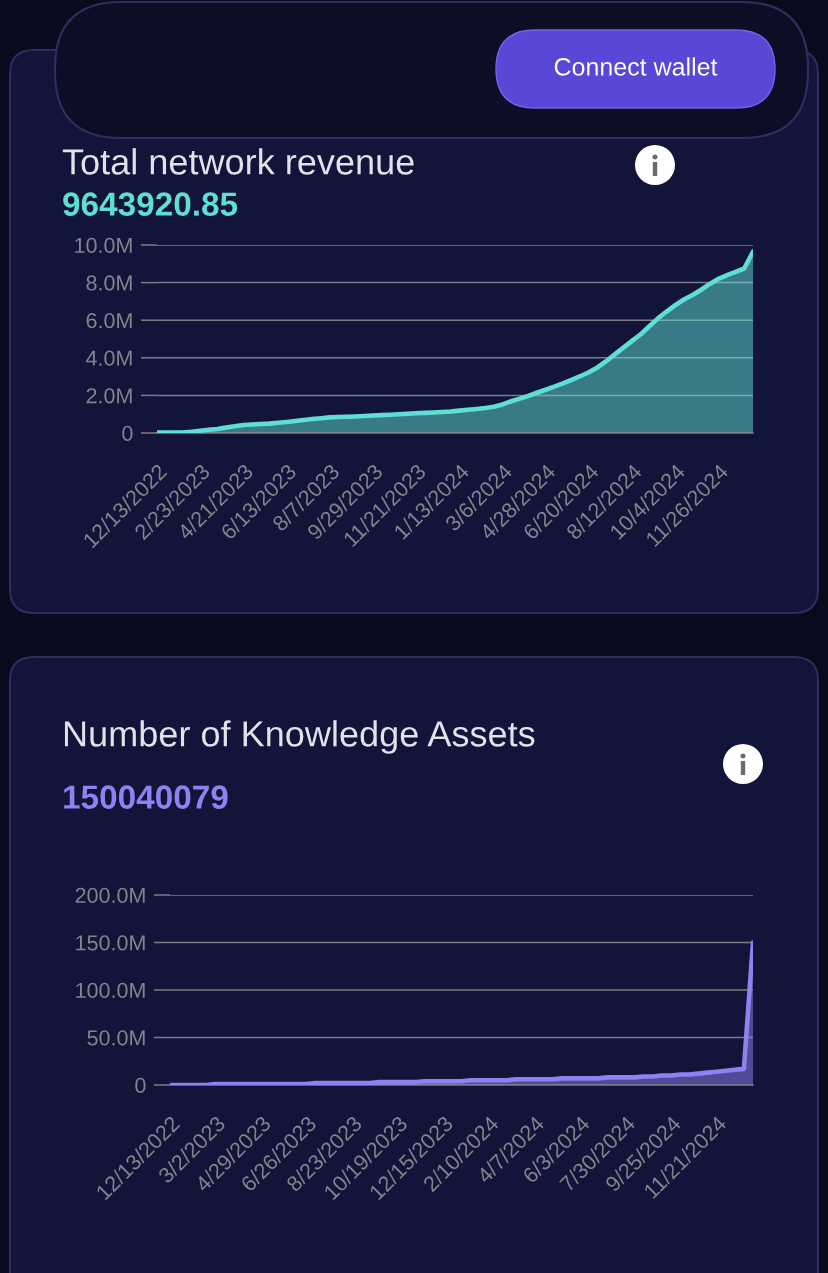  Describe the element at coordinates (109, 283) in the screenshot. I see `y-tick-label: 8.0M` at that location.